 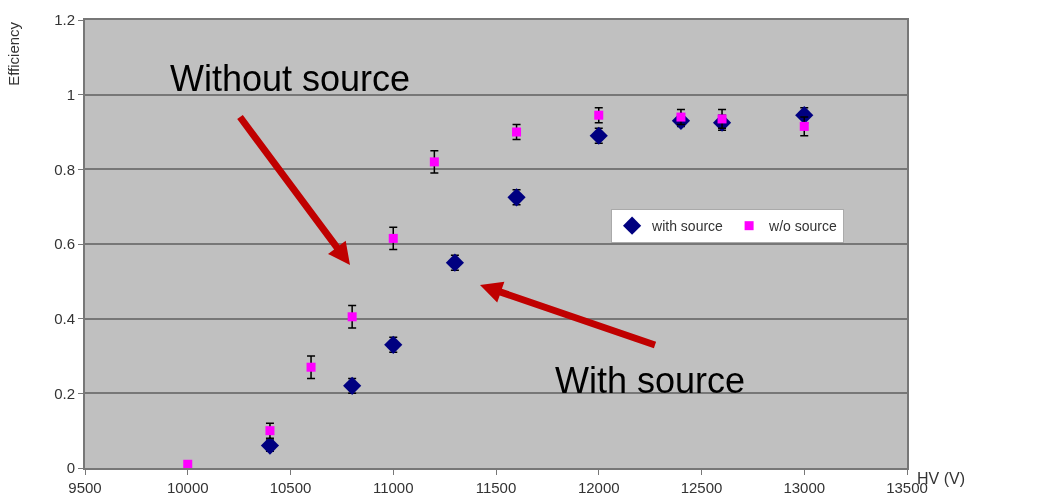 I want to click on annotation: Without source, so click(x=290, y=78).